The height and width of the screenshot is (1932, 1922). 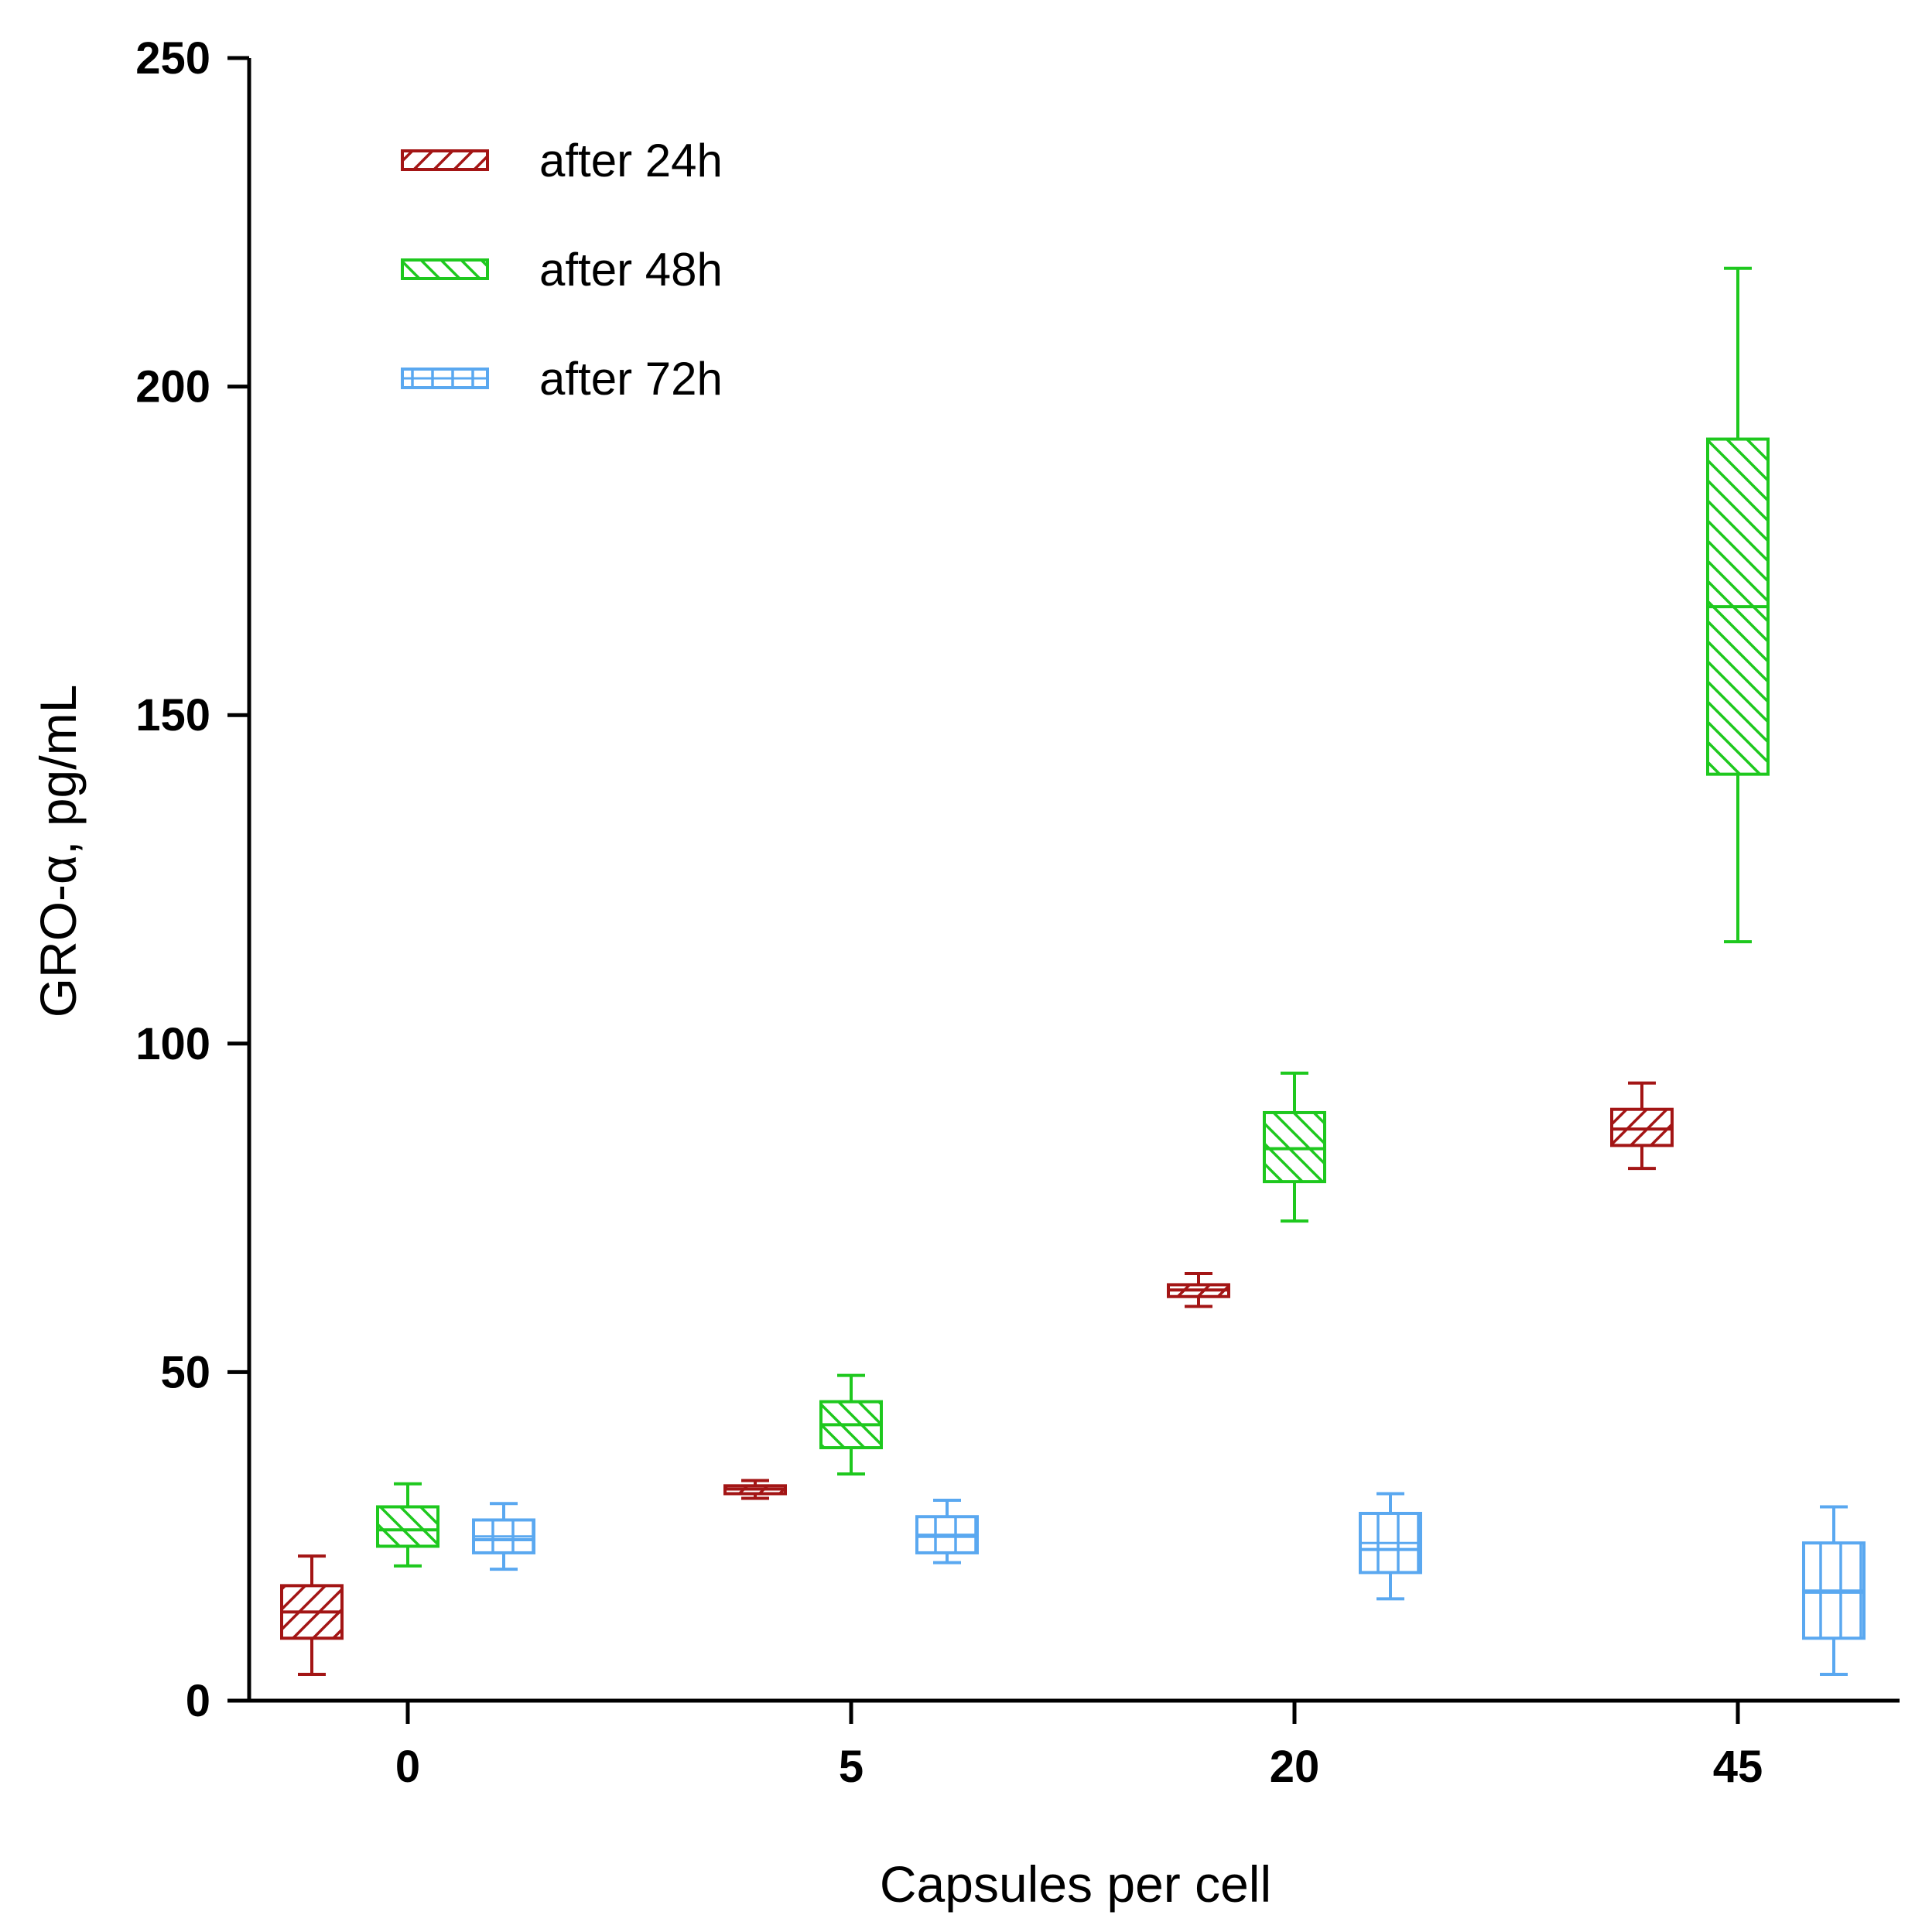 What do you see at coordinates (407, 1767) in the screenshot?
I see `x-tick-label: 0` at bounding box center [407, 1767].